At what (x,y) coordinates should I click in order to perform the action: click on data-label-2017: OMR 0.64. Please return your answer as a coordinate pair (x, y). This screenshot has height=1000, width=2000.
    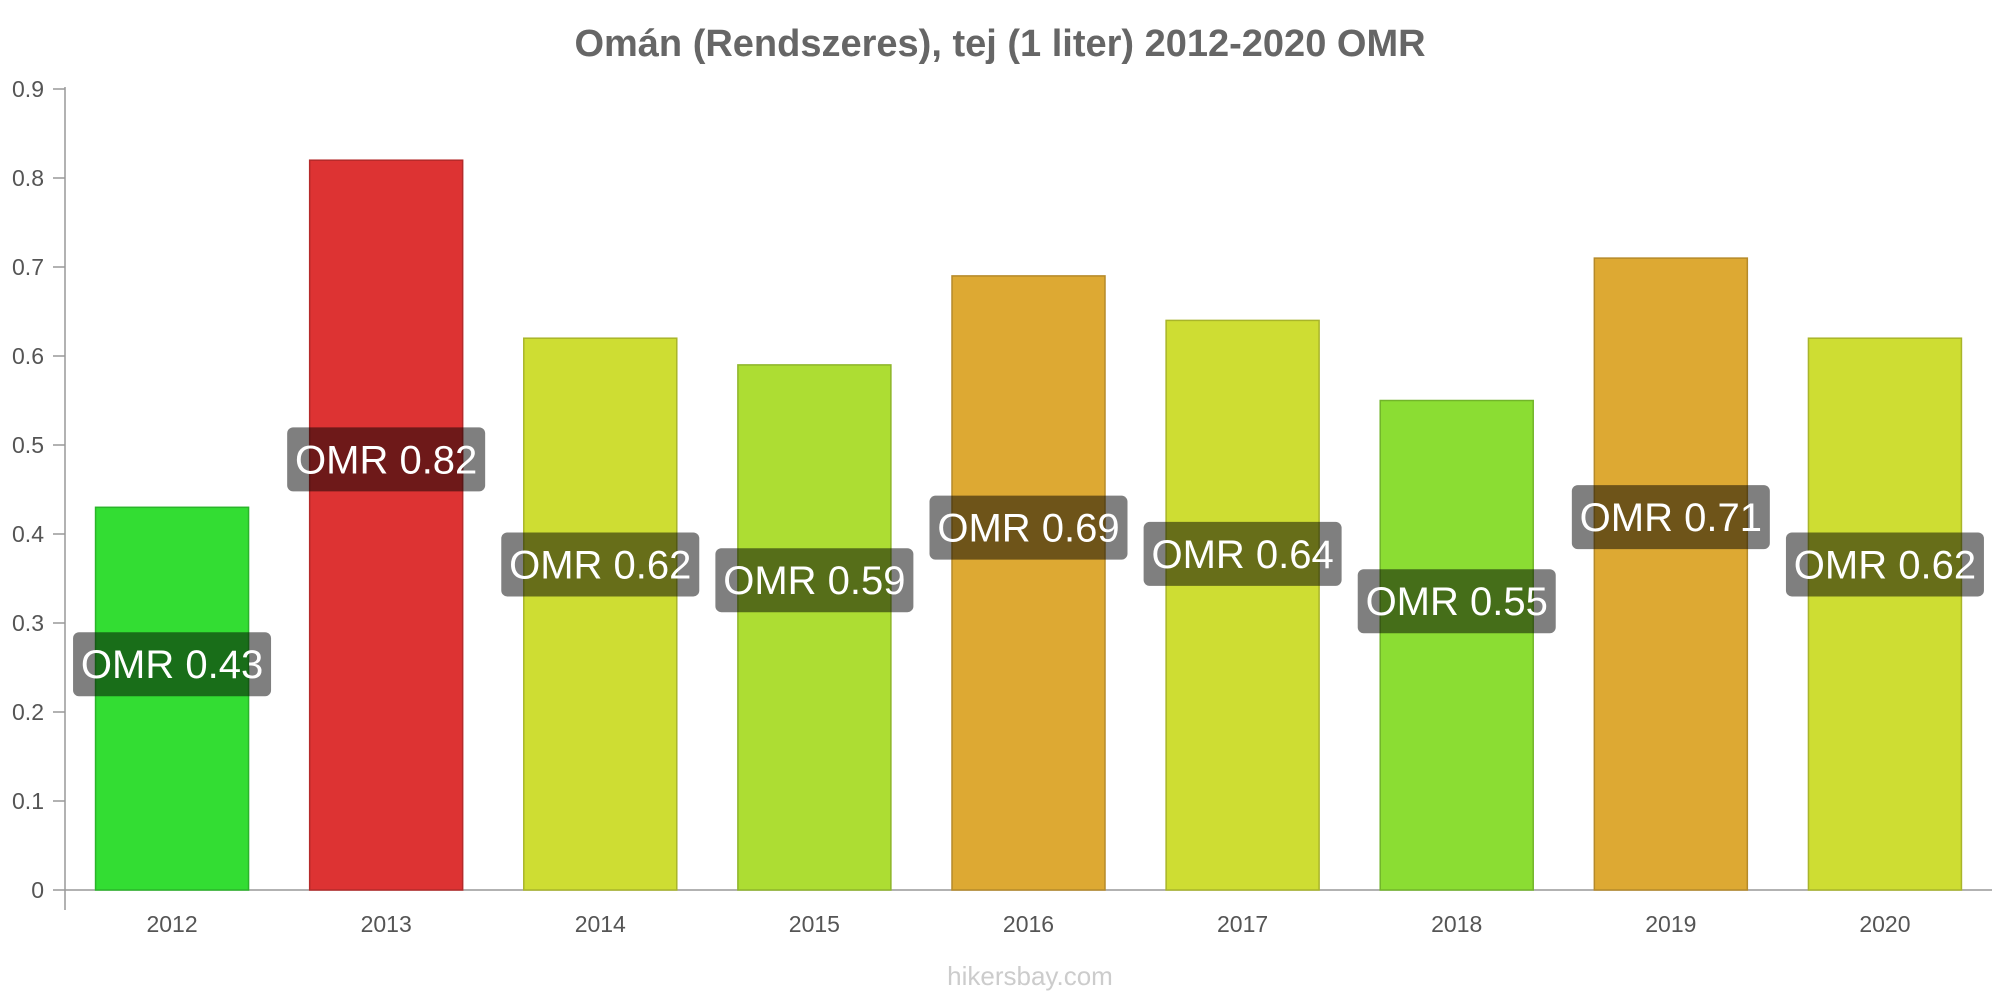
    Looking at the image, I should click on (1242, 555).